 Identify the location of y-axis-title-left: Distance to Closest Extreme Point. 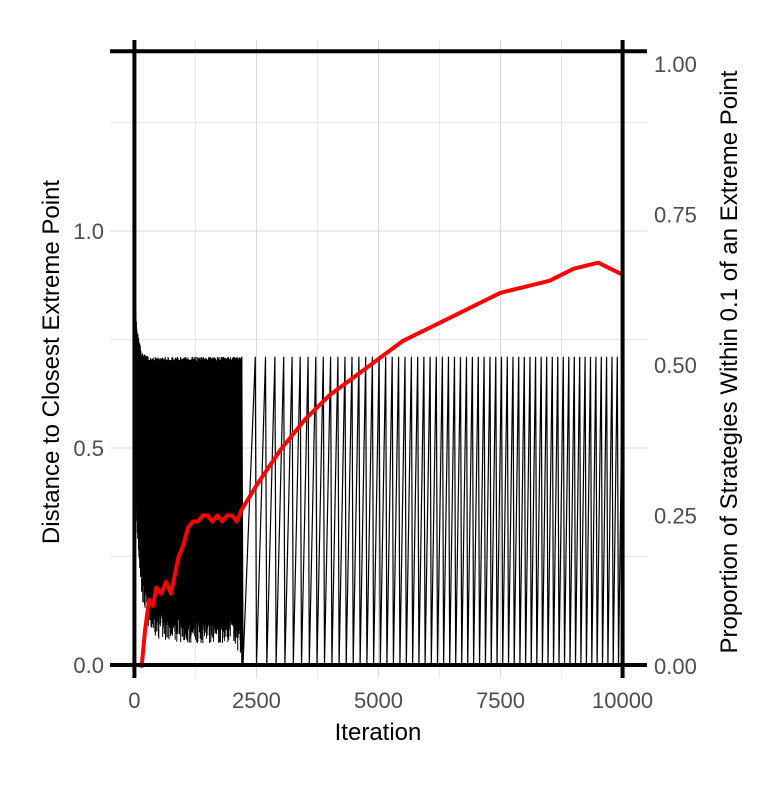
(51, 362).